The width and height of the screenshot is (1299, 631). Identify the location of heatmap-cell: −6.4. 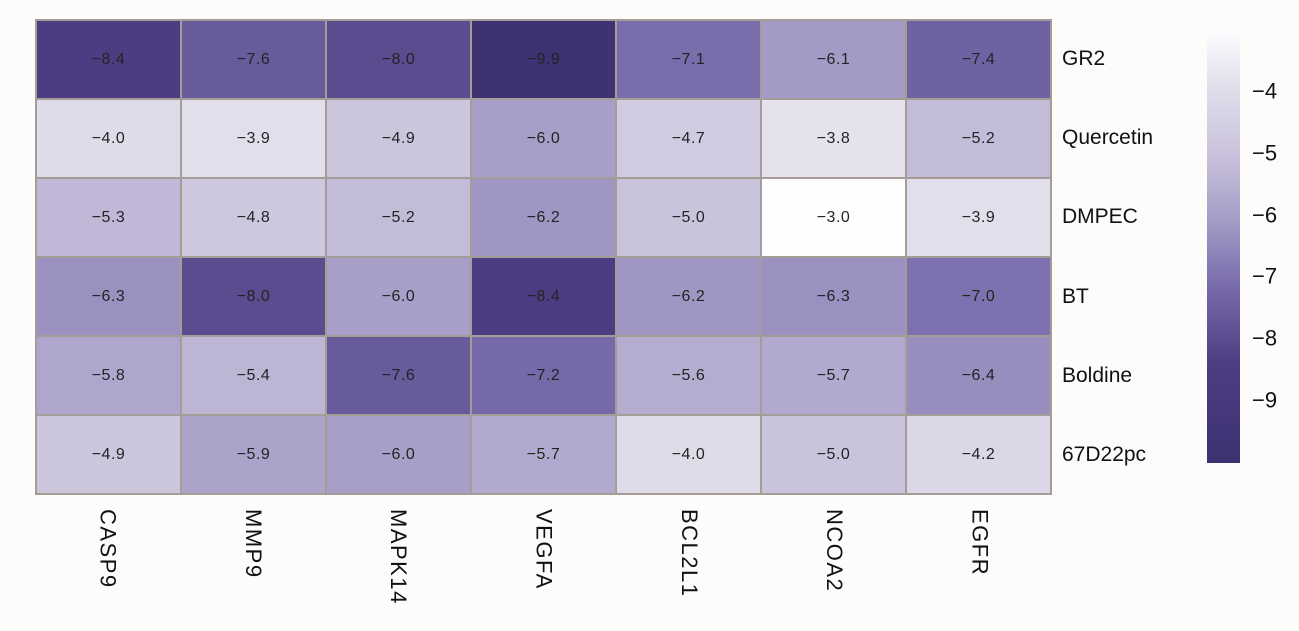
(978, 375).